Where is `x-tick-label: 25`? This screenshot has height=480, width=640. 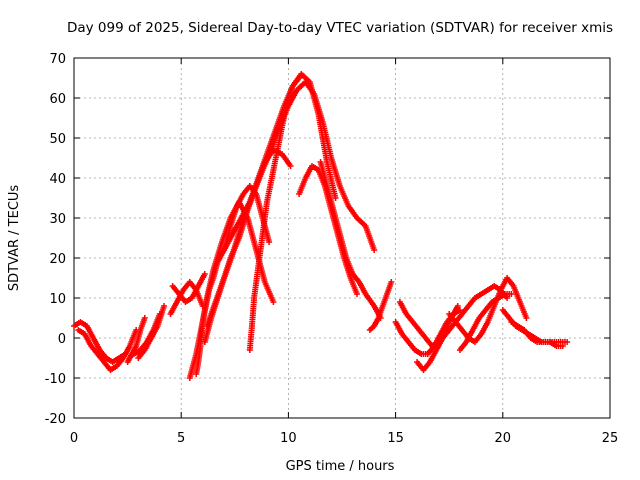
x-tick-label: 25 is located at coordinates (610, 438).